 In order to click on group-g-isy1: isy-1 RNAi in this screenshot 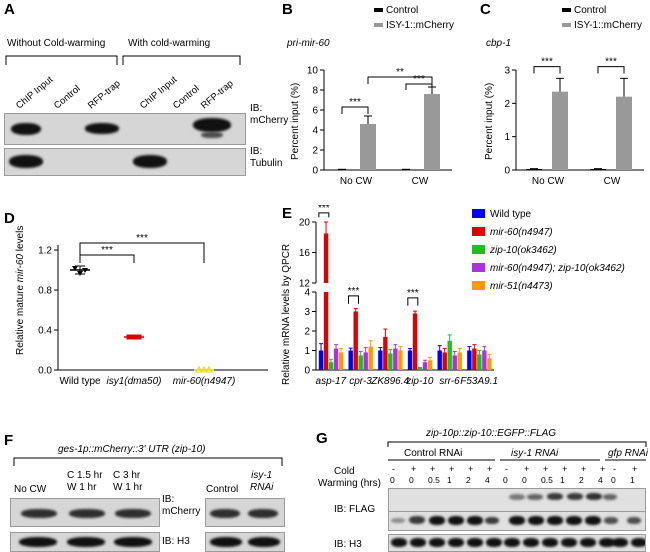, I will do `click(535, 453)`.